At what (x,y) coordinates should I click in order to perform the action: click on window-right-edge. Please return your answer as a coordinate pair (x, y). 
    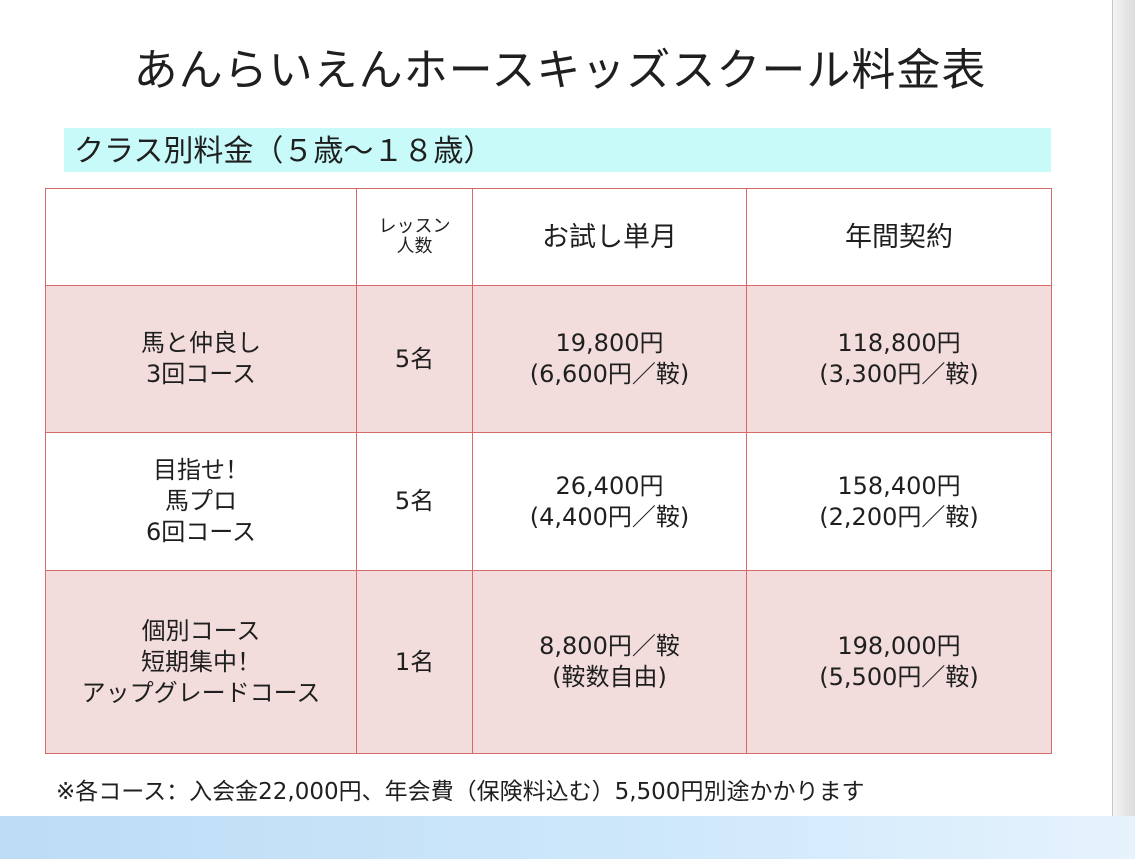
    Looking at the image, I should click on (1123, 410).